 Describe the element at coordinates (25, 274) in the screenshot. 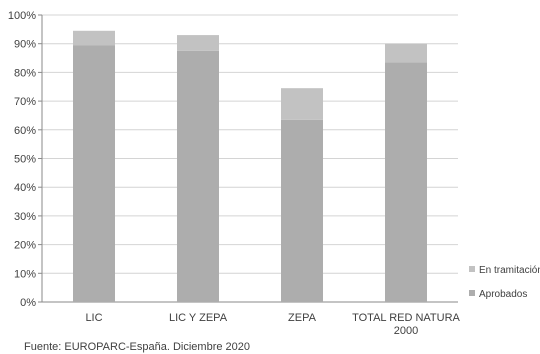

I see `y-tick-label: 10%` at that location.